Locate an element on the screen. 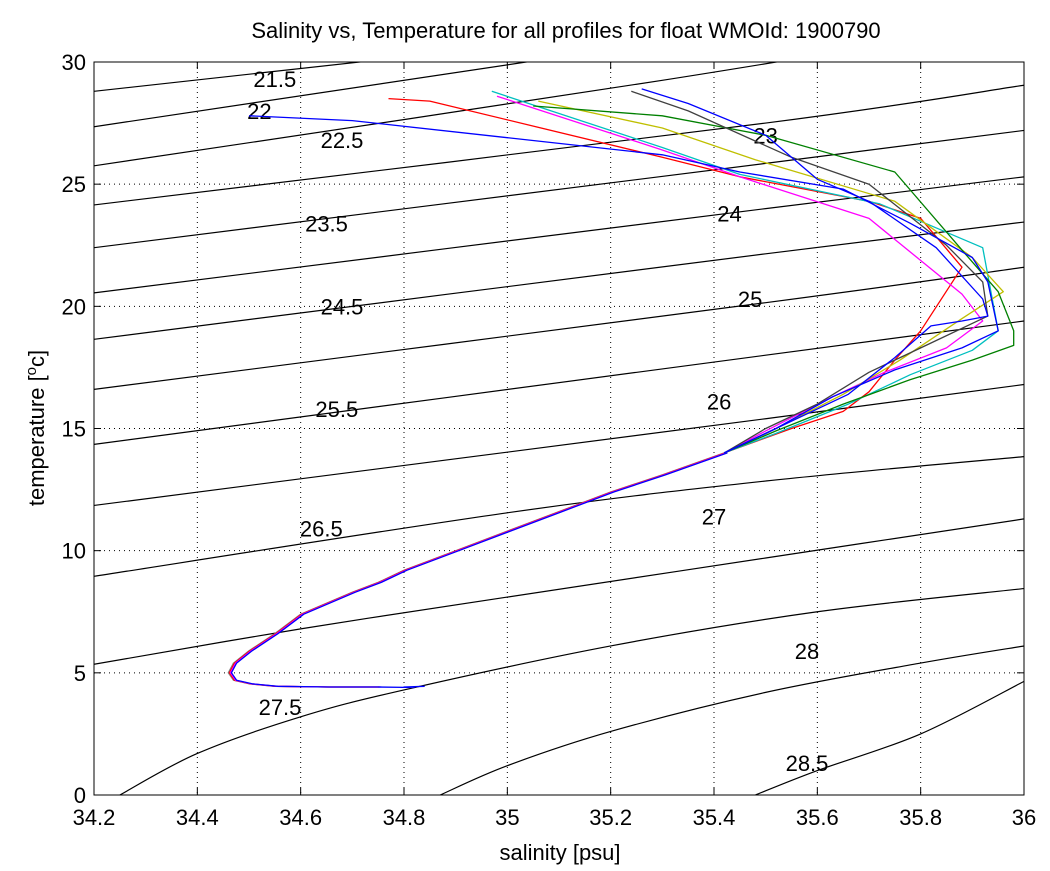 The image size is (1050, 871). y-axis-label: temperature [oc] is located at coordinates (36, 428).